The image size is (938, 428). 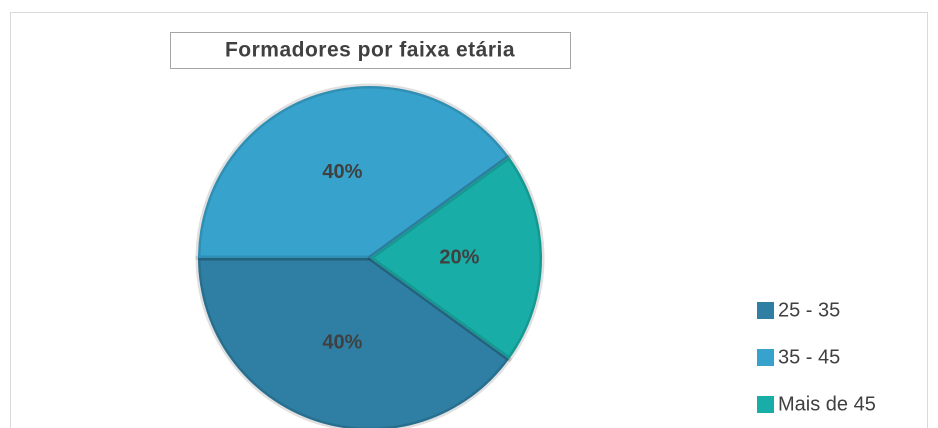 What do you see at coordinates (809, 310) in the screenshot?
I see `legend-label: 25 - 35` at bounding box center [809, 310].